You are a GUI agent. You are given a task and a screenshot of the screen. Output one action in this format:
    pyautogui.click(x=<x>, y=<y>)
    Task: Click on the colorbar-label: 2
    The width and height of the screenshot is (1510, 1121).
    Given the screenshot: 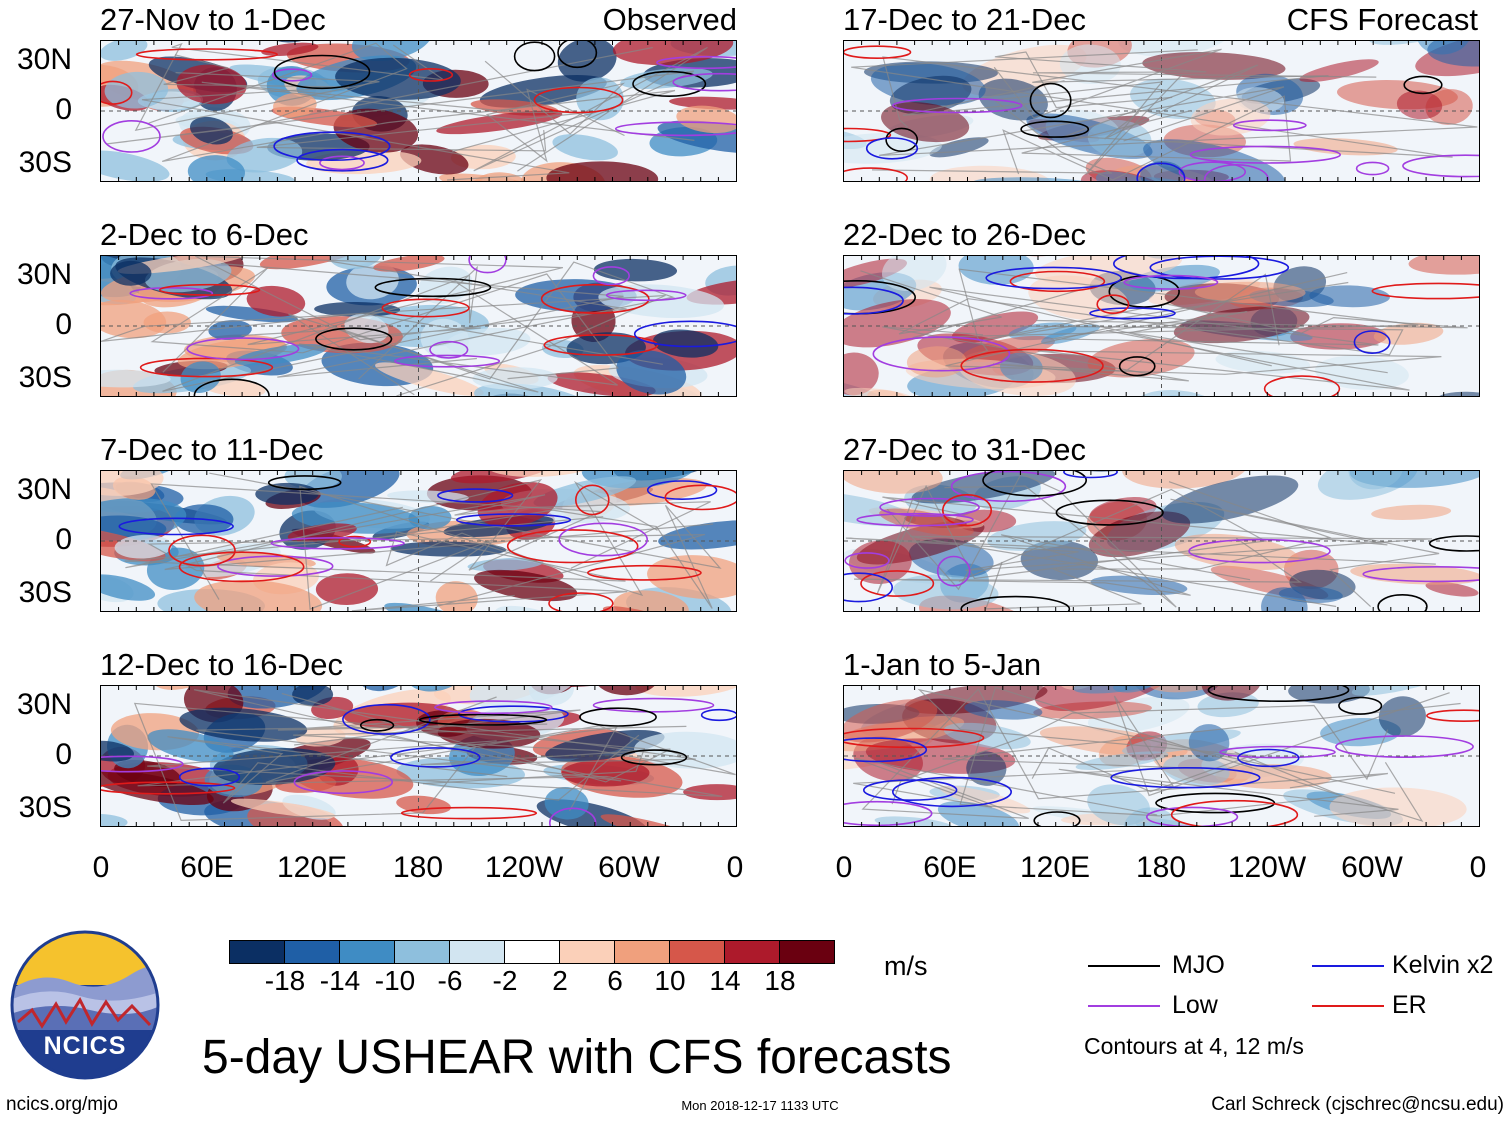 What is the action you would take?
    pyautogui.click(x=560, y=980)
    